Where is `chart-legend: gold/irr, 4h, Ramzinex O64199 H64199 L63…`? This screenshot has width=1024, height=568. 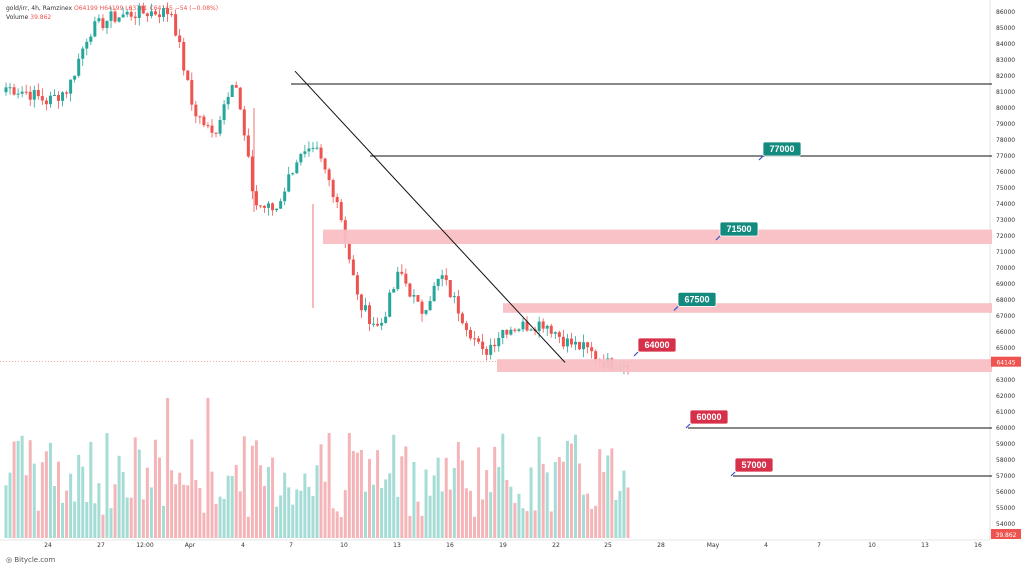 chart-legend: gold/irr, 4h, Ramzinex O64199 H64199 L63… is located at coordinates (112, 13).